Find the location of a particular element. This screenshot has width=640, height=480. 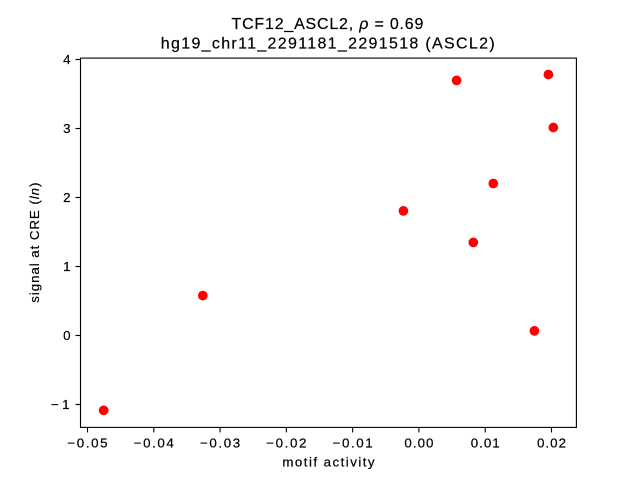

svg-text: 0.00 is located at coordinates (419, 443).